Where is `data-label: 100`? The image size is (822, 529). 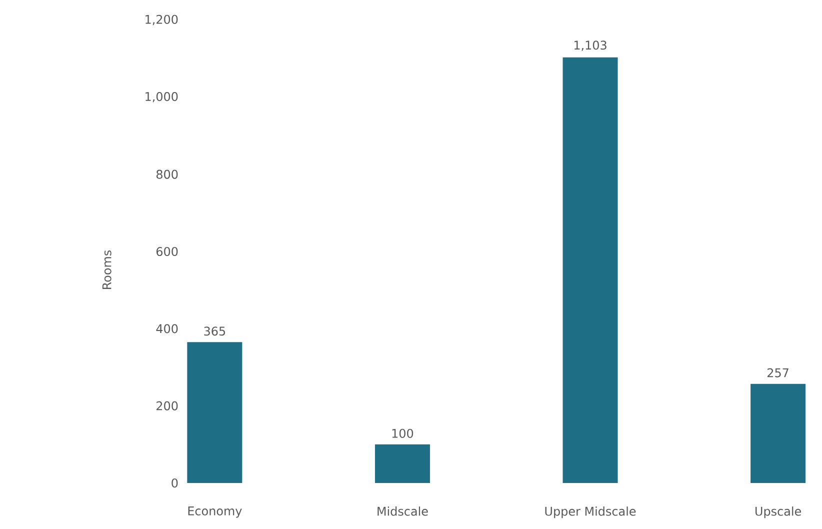 data-label: 100 is located at coordinates (403, 433).